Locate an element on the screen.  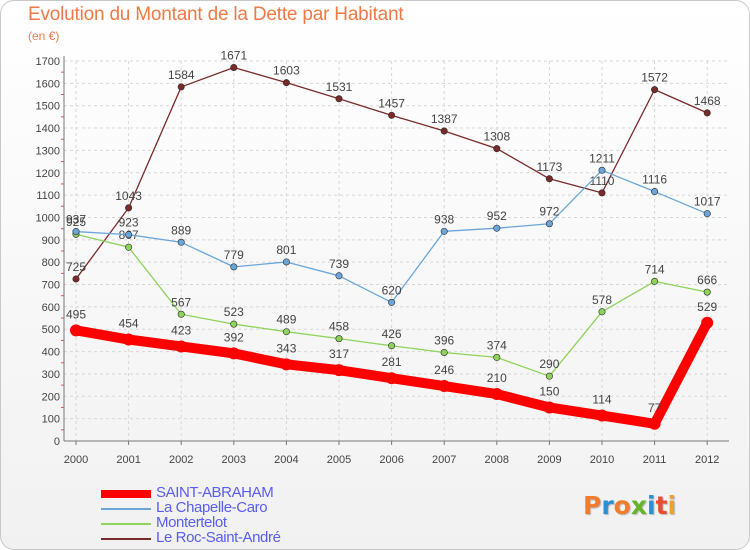
x-tick-label: 2006 is located at coordinates (391, 460).